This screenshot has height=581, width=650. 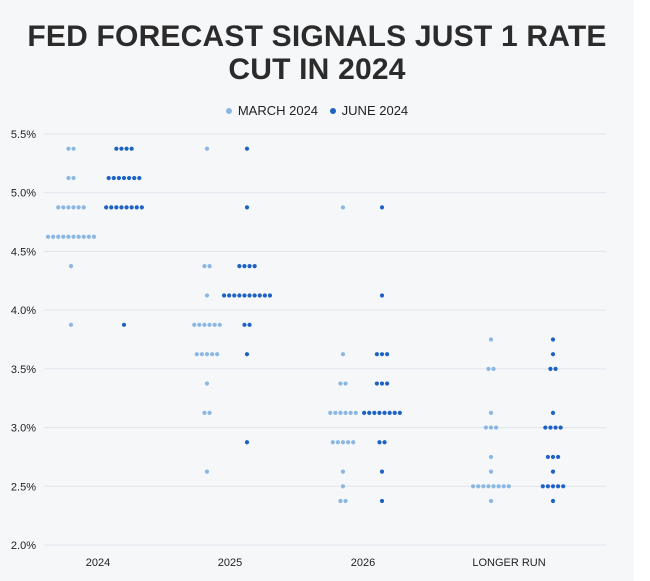 I want to click on legend: MARCH 2024 JUNE 2024, so click(x=317, y=110).